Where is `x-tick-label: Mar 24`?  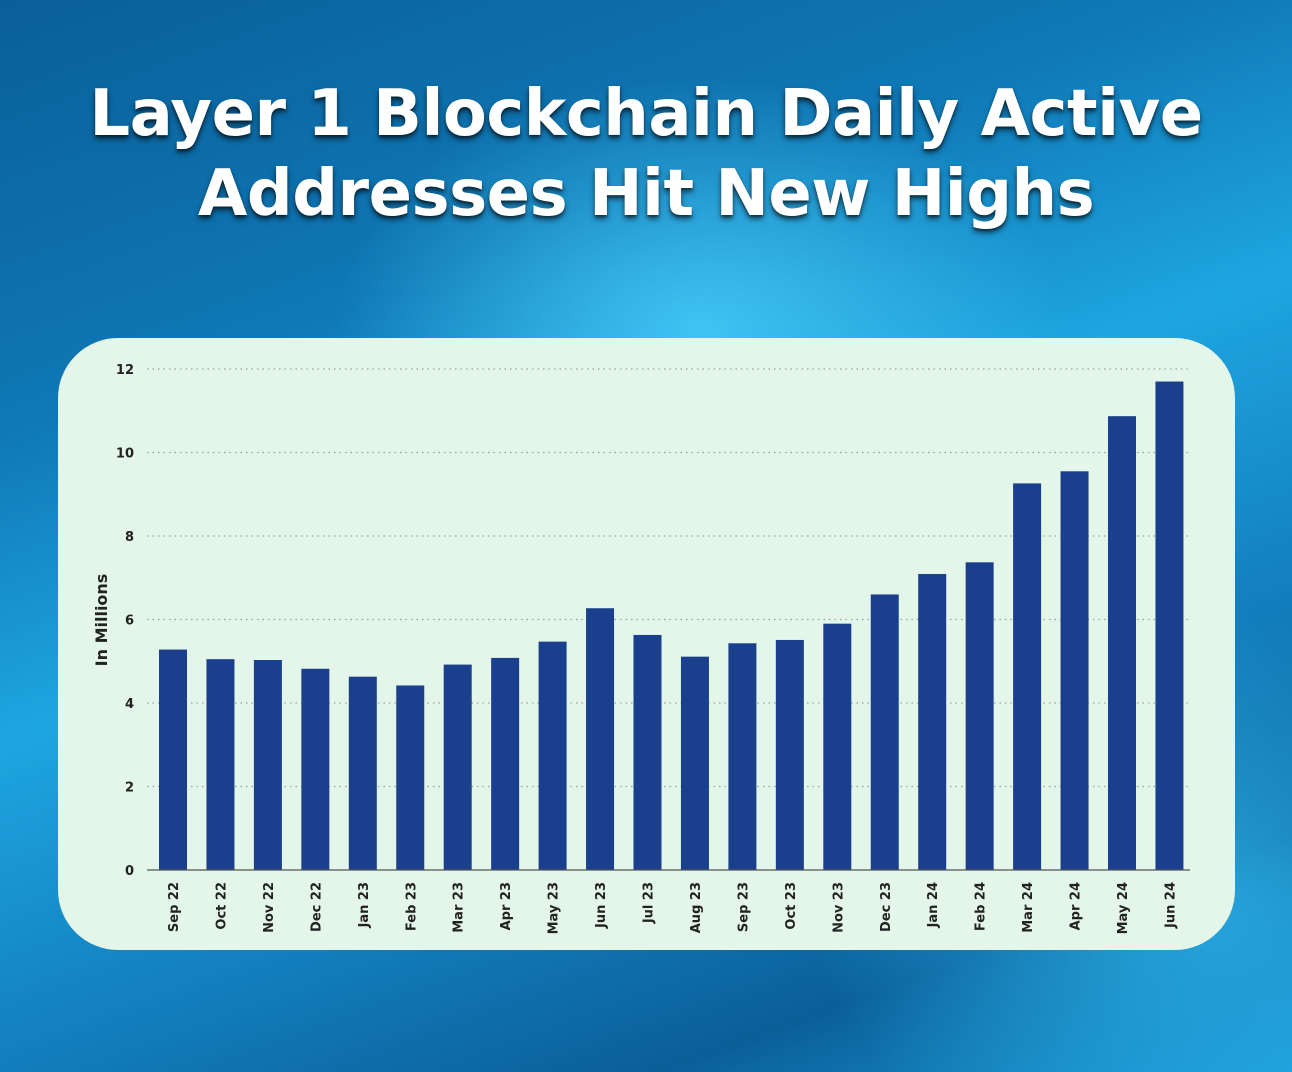 x-tick-label: Mar 24 is located at coordinates (1028, 907).